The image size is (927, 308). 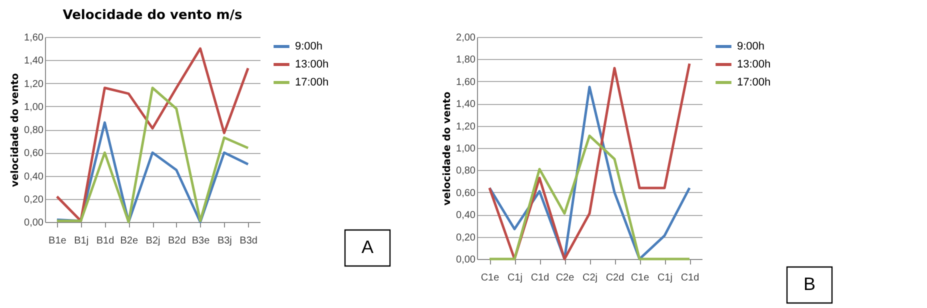 I want to click on text: B, so click(x=809, y=284).